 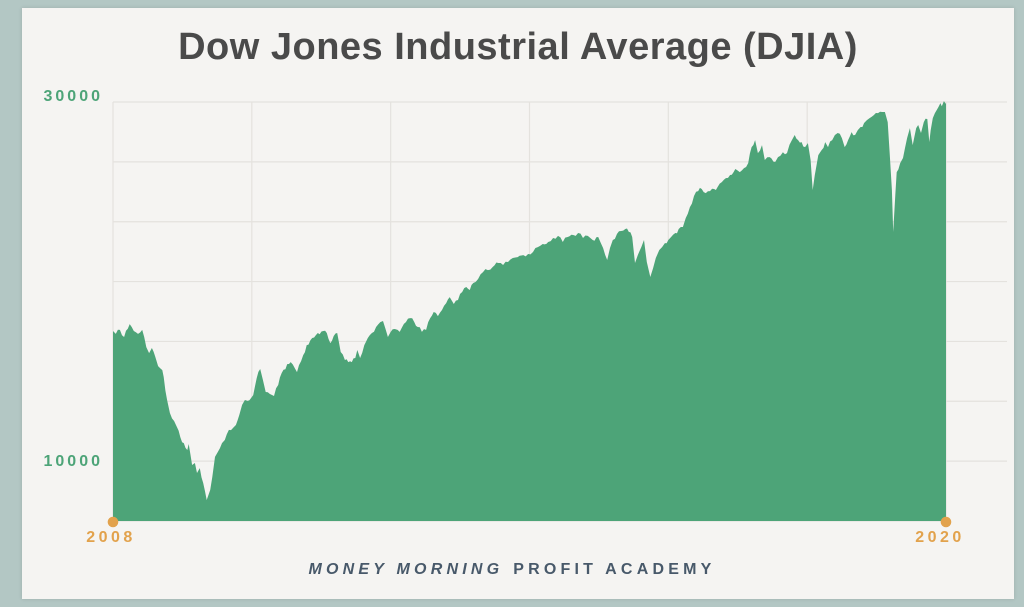 I want to click on footer-branding: MONEY MORNING PROFIT ACADEMY, so click(x=512, y=570).